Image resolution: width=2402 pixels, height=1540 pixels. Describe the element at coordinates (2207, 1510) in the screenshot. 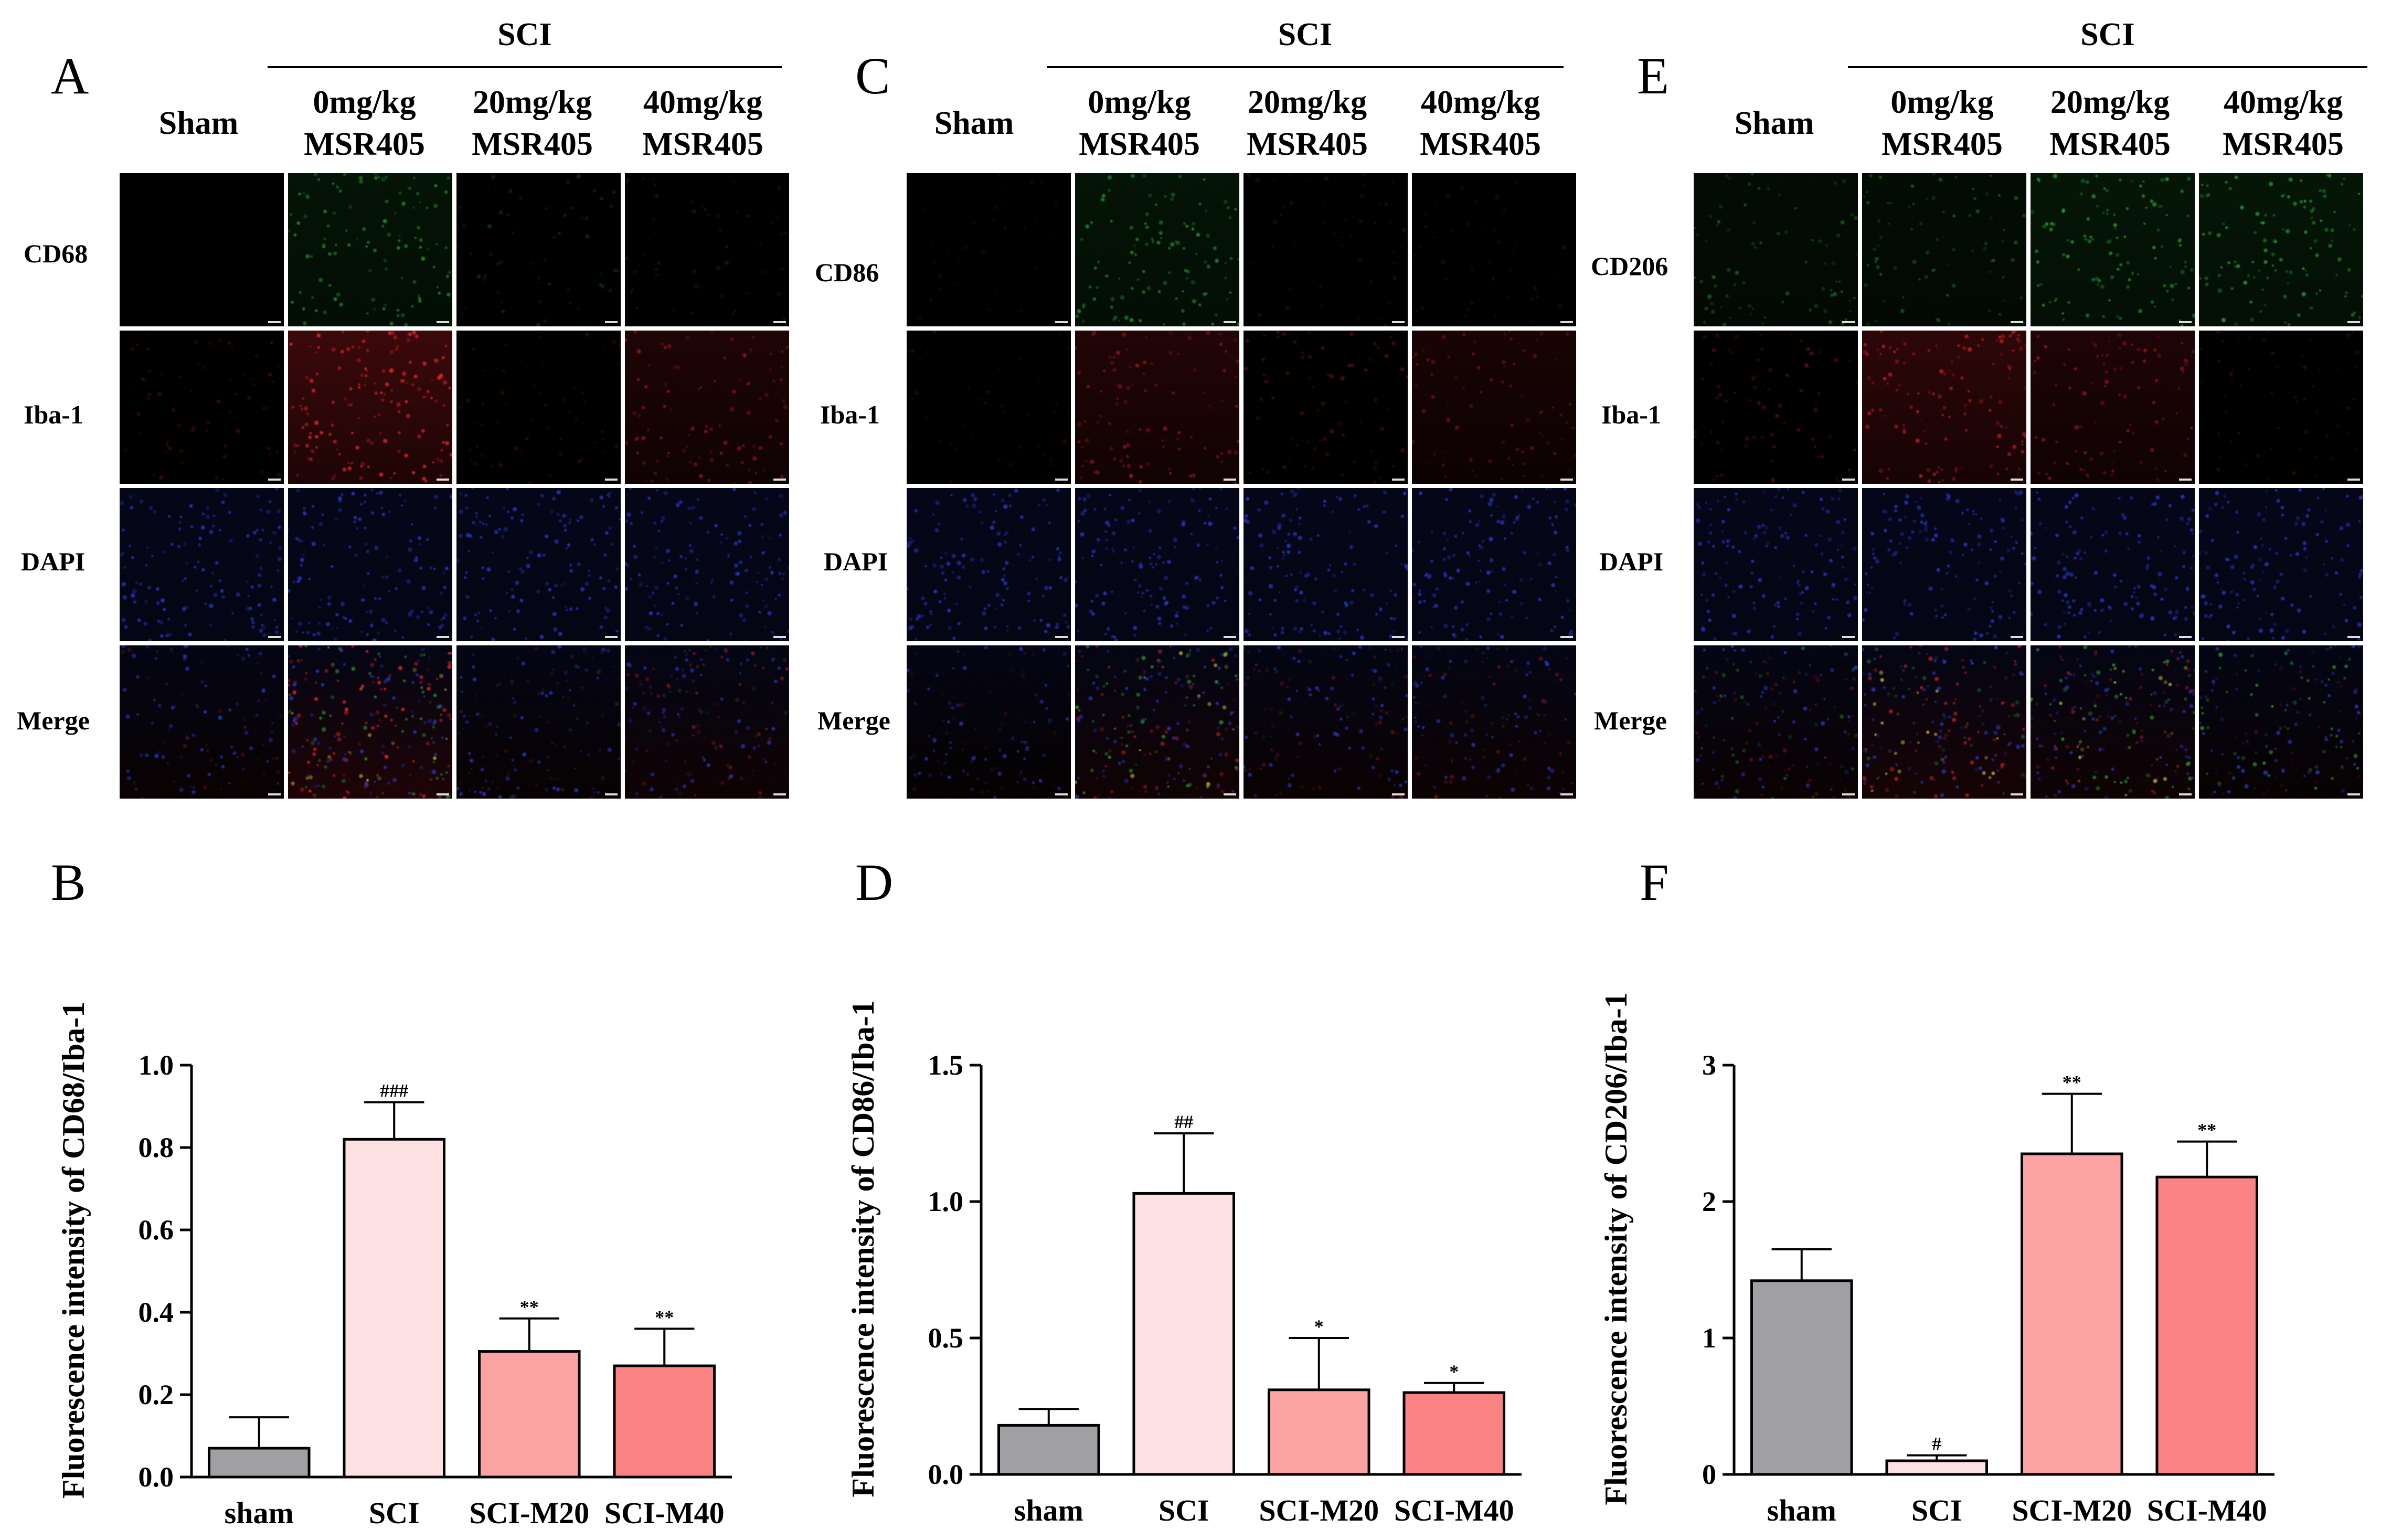

I see `x-tick-label: SCI-M40` at that location.